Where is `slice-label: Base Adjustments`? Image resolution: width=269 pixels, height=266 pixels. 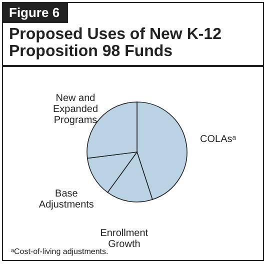 slice-label: Base Adjustments is located at coordinates (66, 199).